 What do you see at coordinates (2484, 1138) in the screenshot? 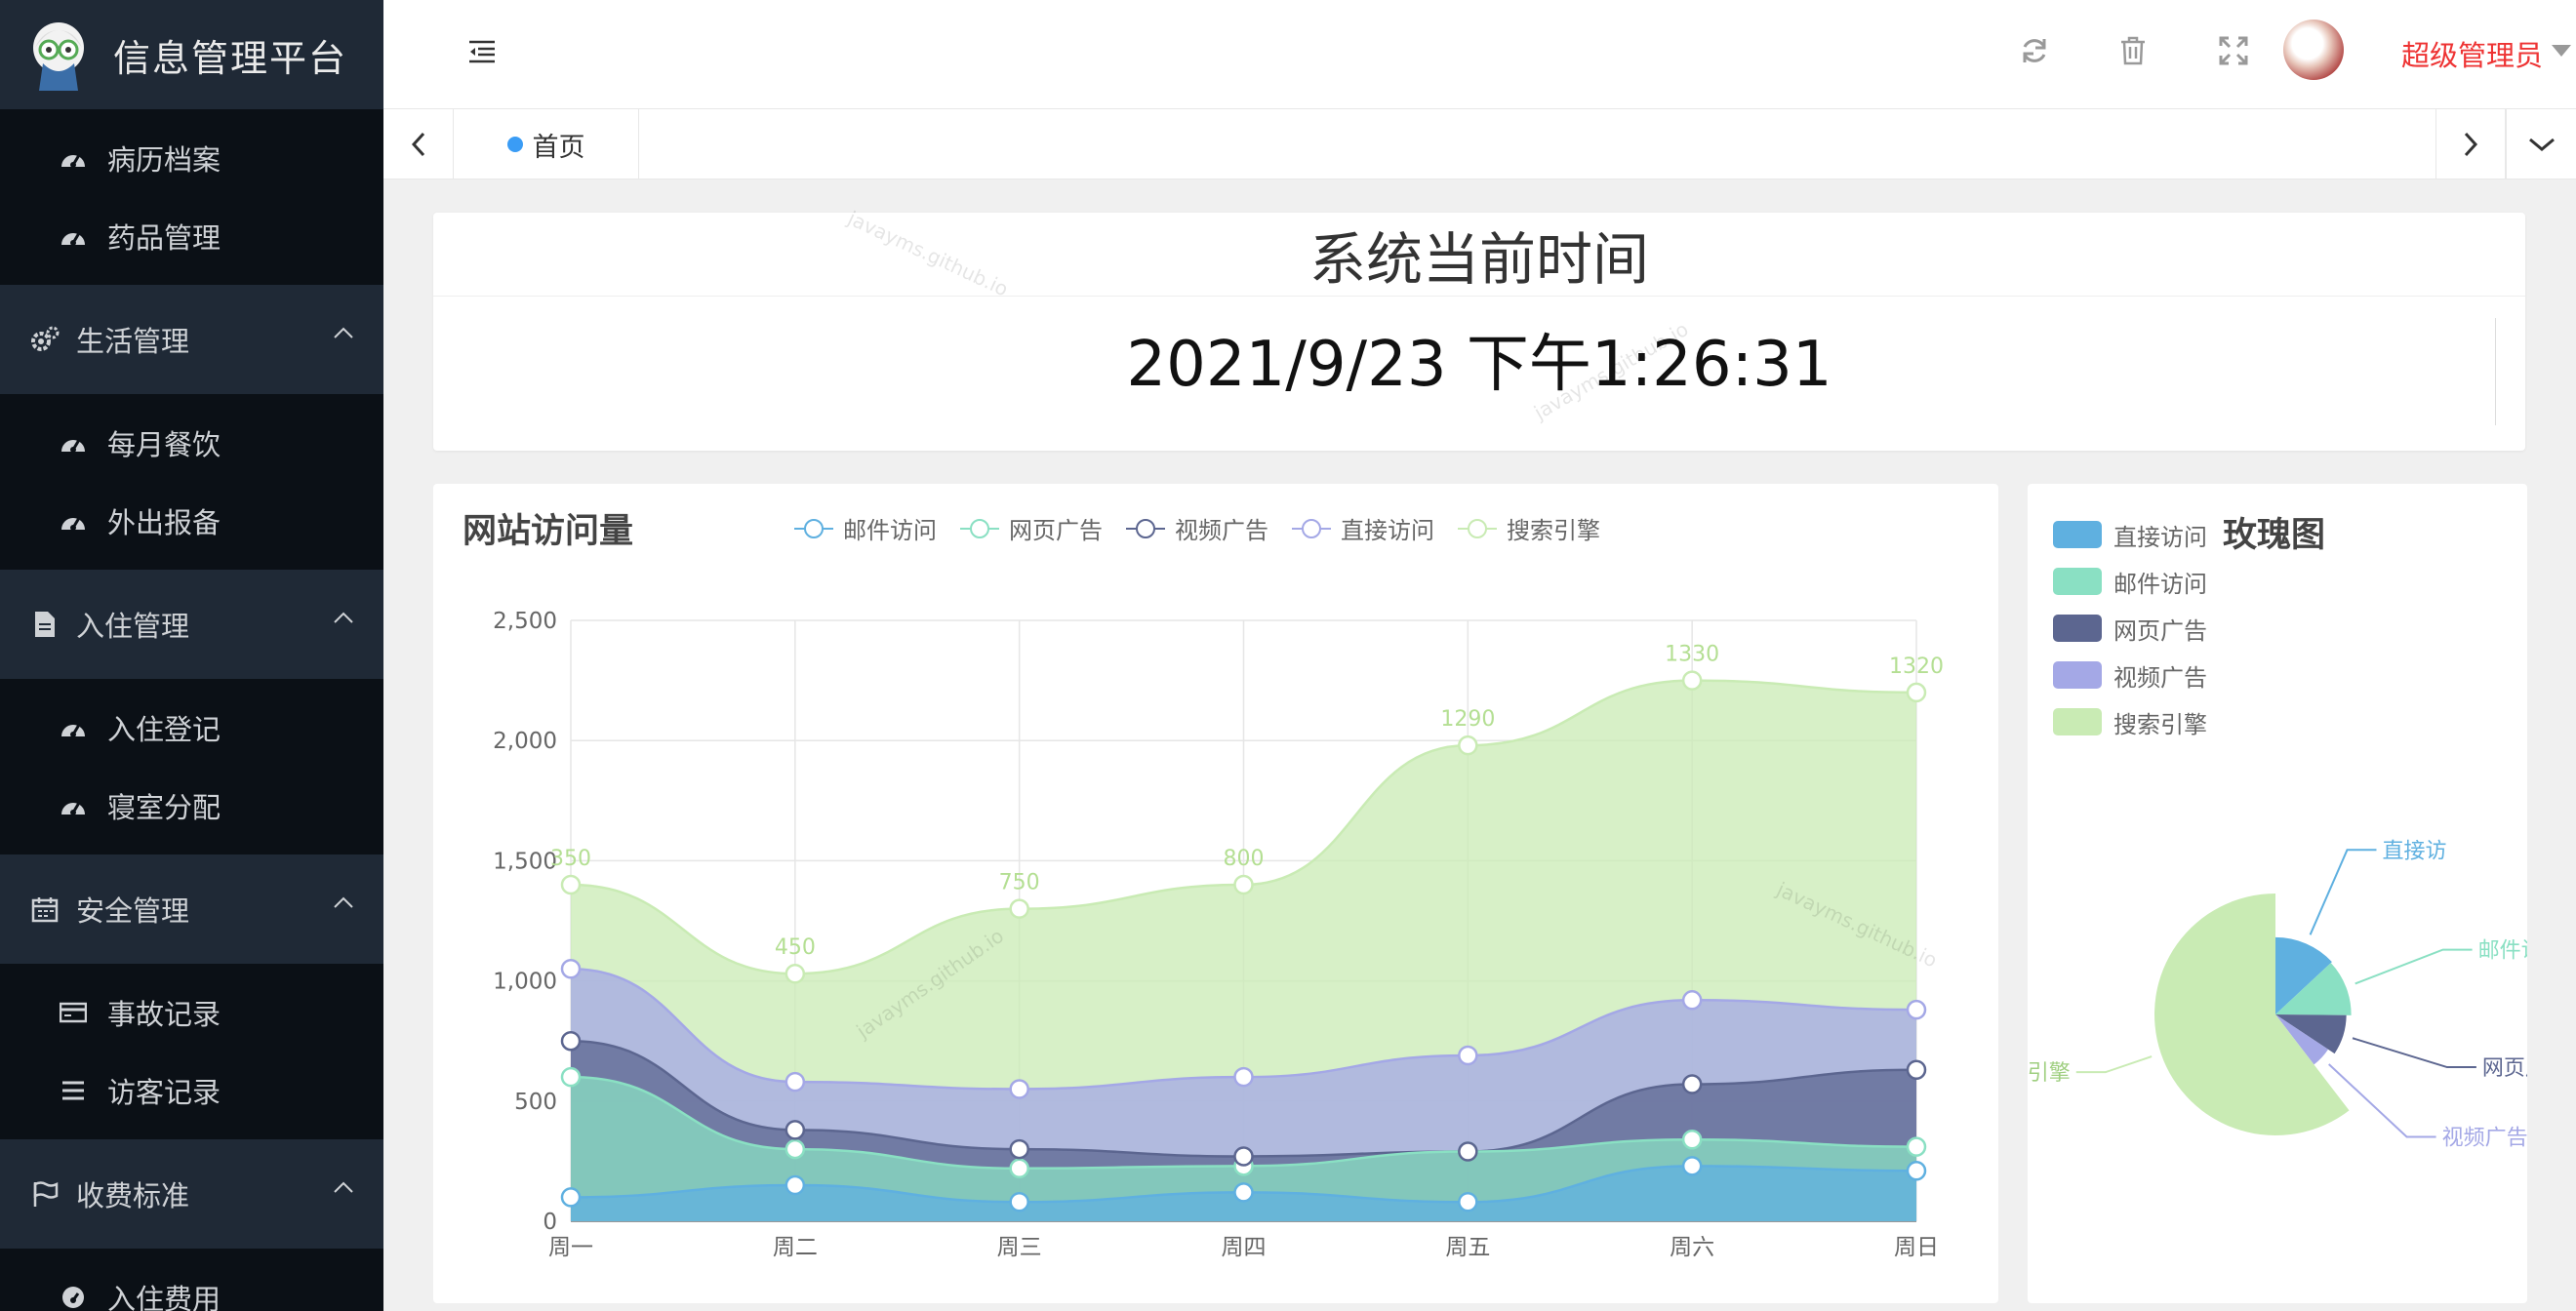
I see `slice-label: 视频广告` at bounding box center [2484, 1138].